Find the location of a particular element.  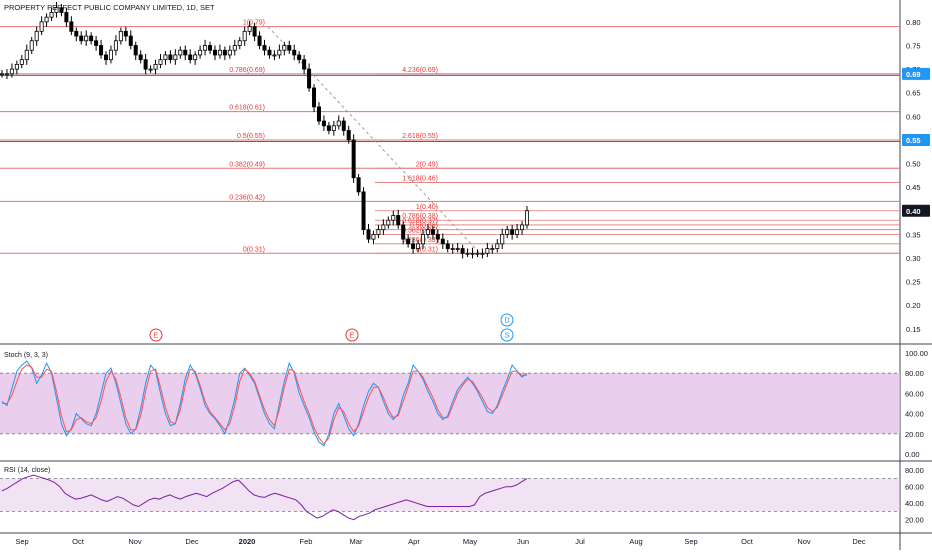

stoch-tick-label: 100.00 is located at coordinates (916, 353).